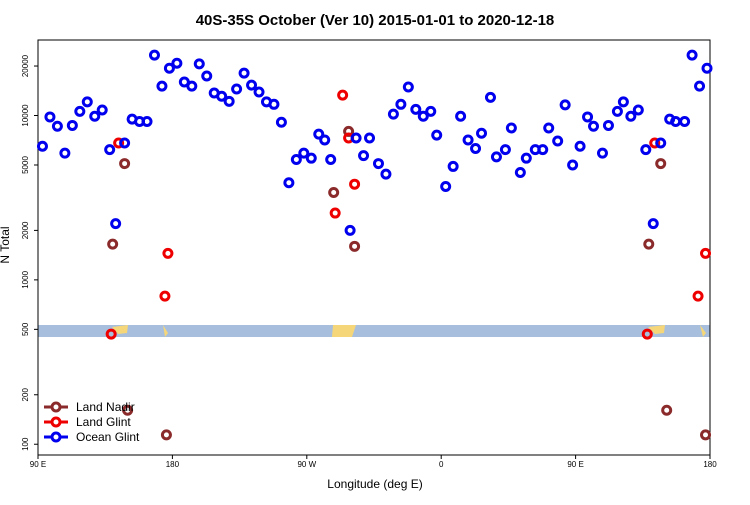  What do you see at coordinates (38, 464) in the screenshot?
I see `x-tick-label: 90 E` at bounding box center [38, 464].